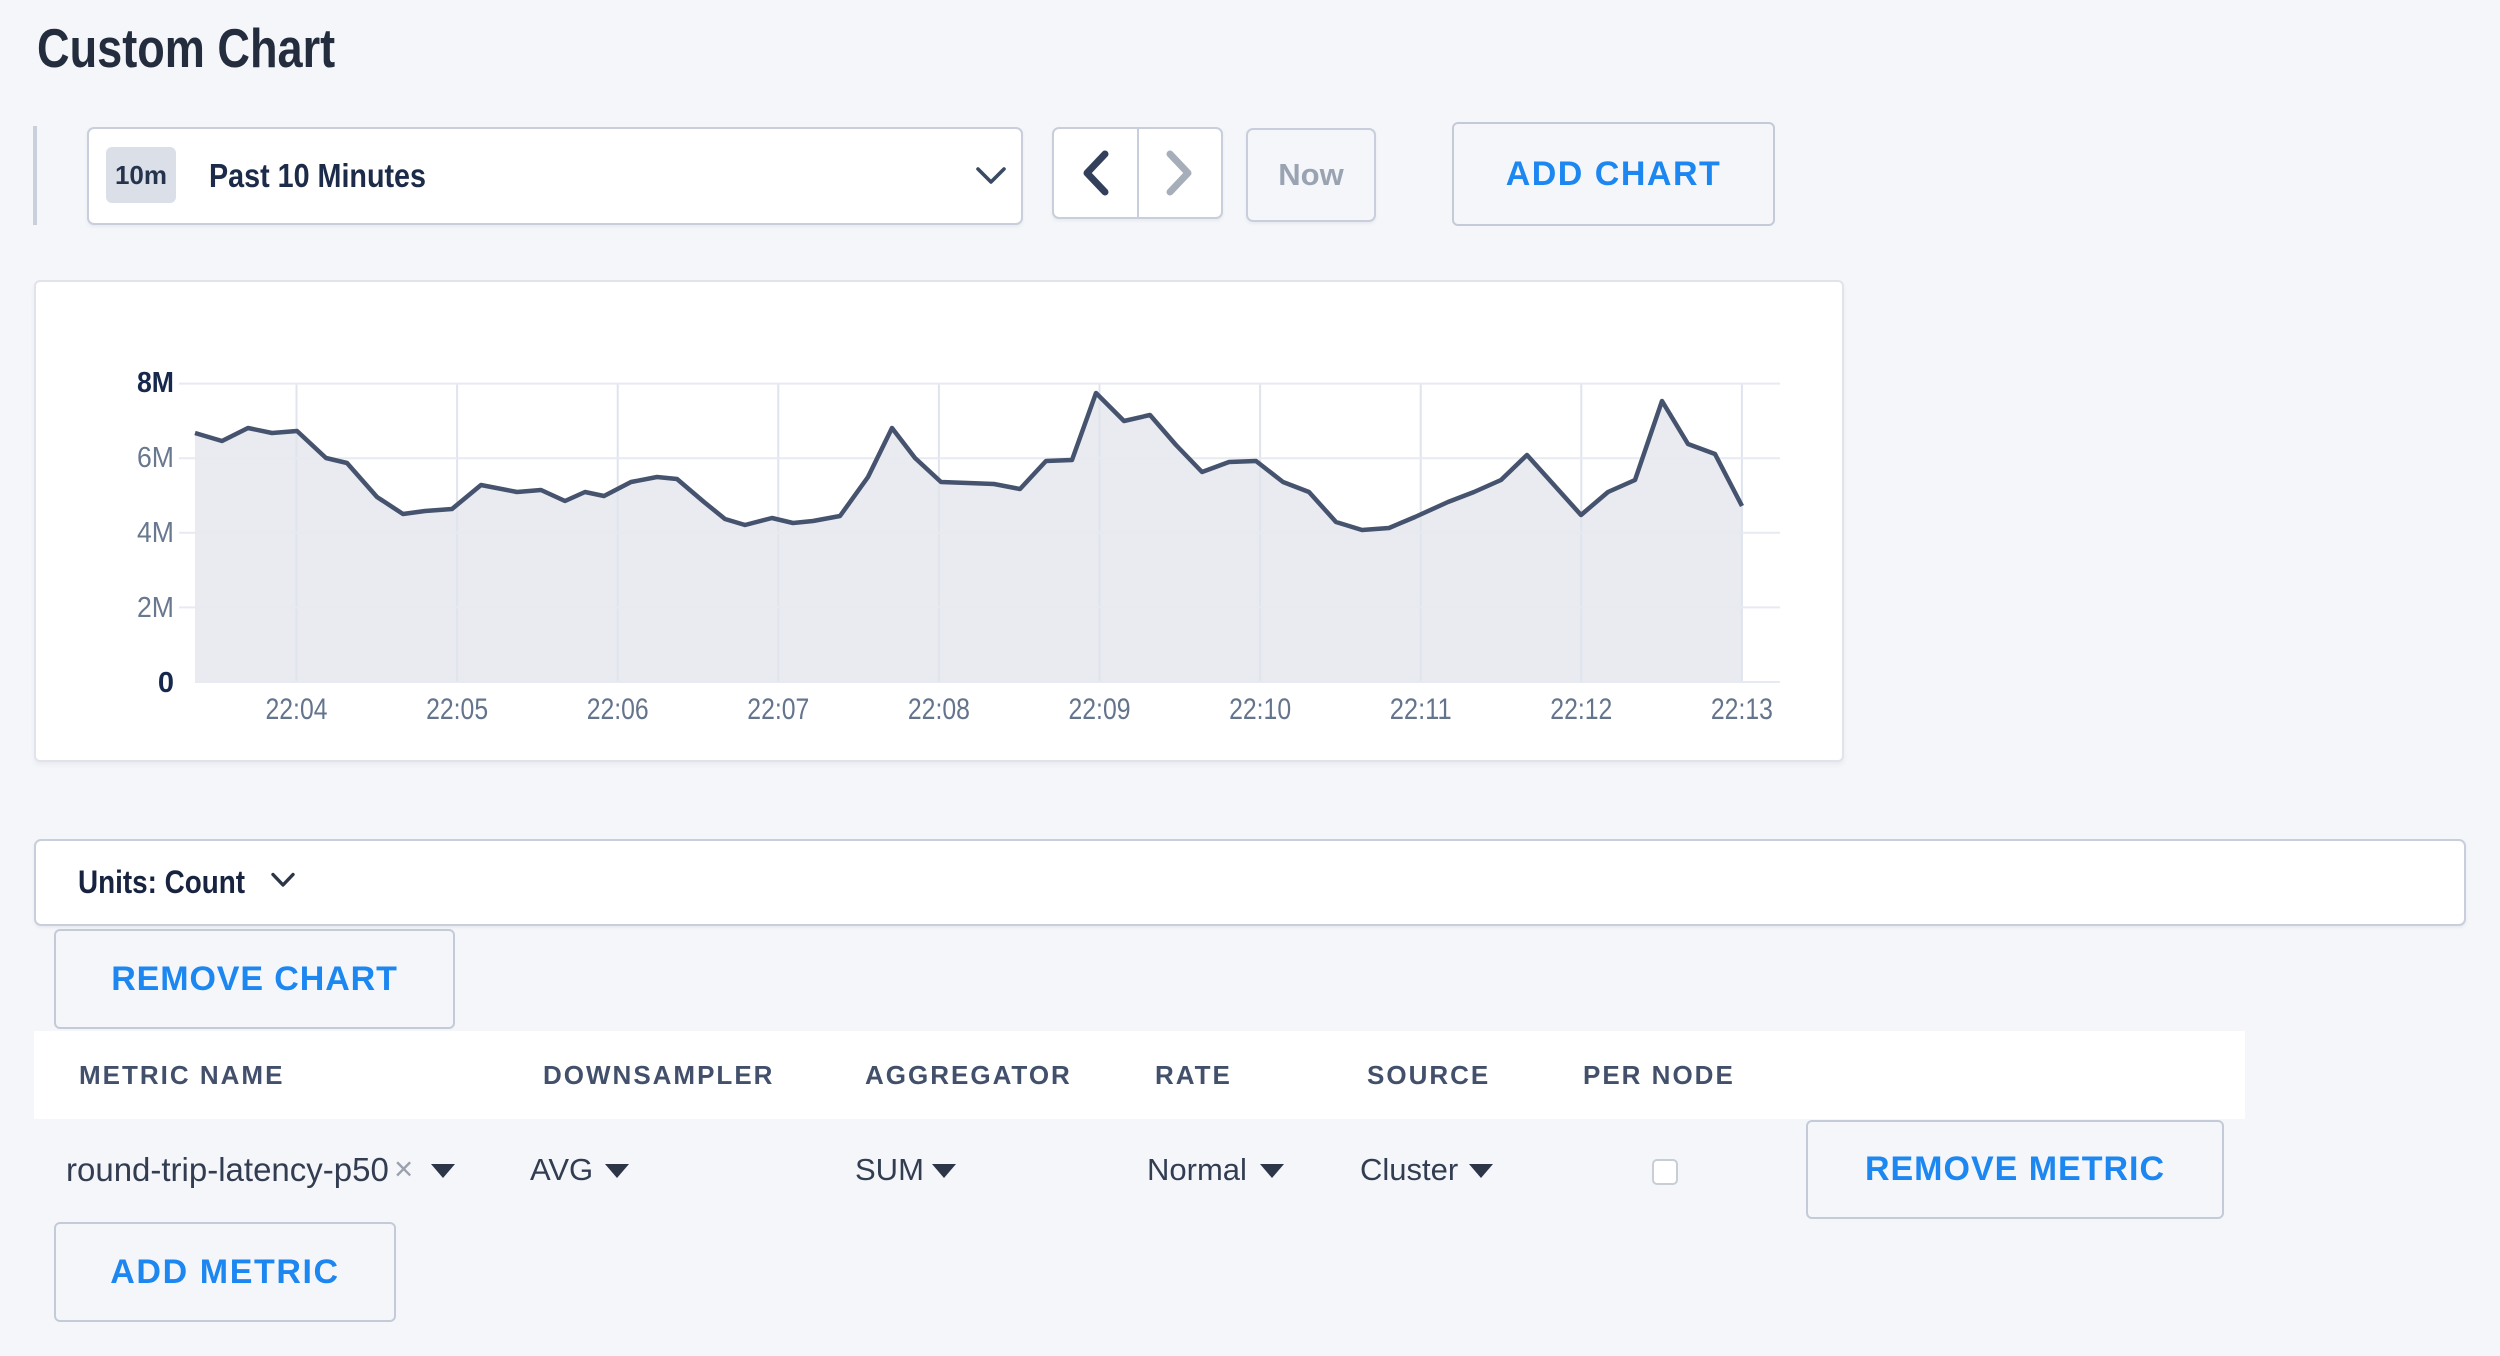 The image size is (2500, 1356). I want to click on svg-text: 22:09, so click(1100, 709).